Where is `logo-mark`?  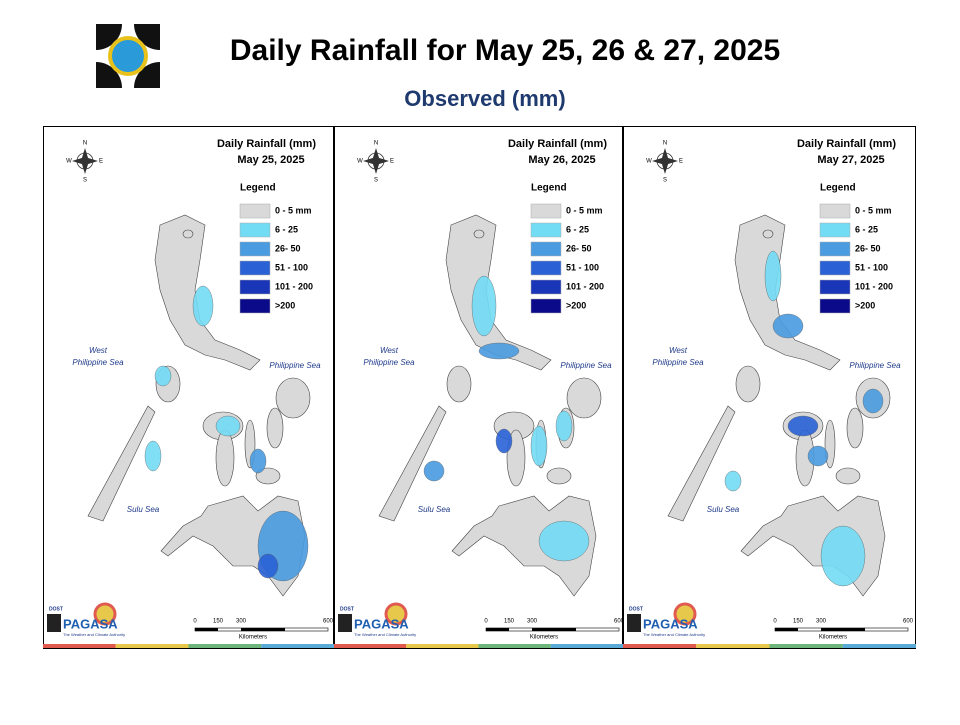
logo-mark is located at coordinates (345, 623).